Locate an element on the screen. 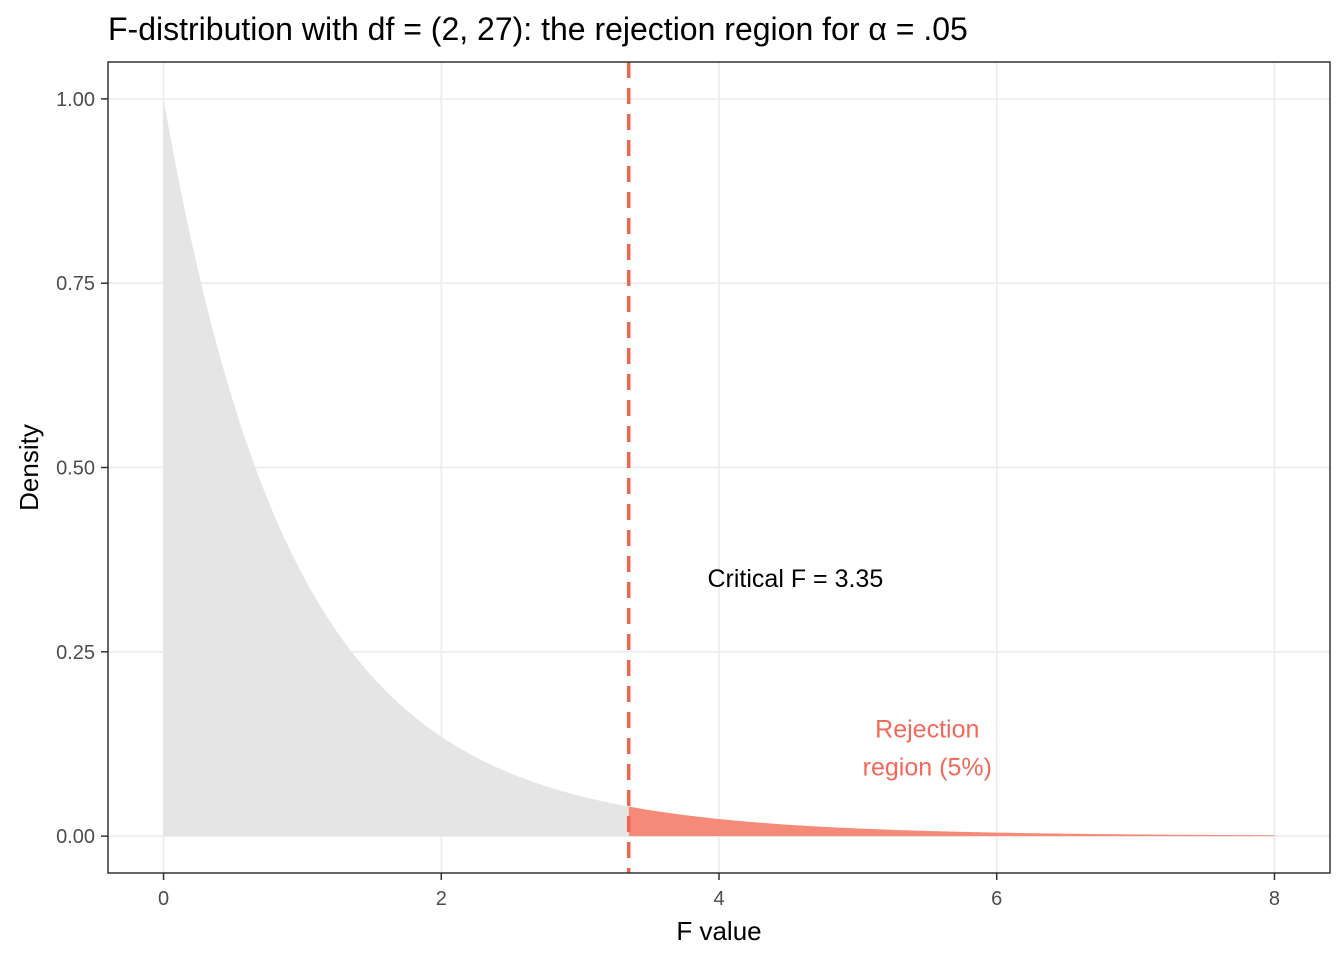 This screenshot has height=960, width=1344. rejection-region-label: region (5%) is located at coordinates (927, 768).